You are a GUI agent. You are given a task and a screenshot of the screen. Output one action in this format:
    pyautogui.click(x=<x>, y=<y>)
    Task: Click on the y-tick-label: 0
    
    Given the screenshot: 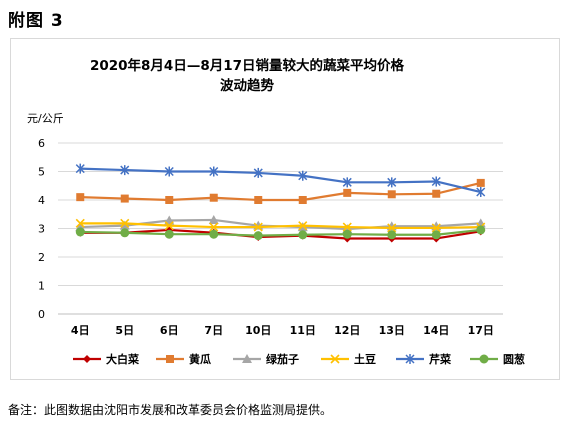 What is the action you would take?
    pyautogui.click(x=41, y=314)
    